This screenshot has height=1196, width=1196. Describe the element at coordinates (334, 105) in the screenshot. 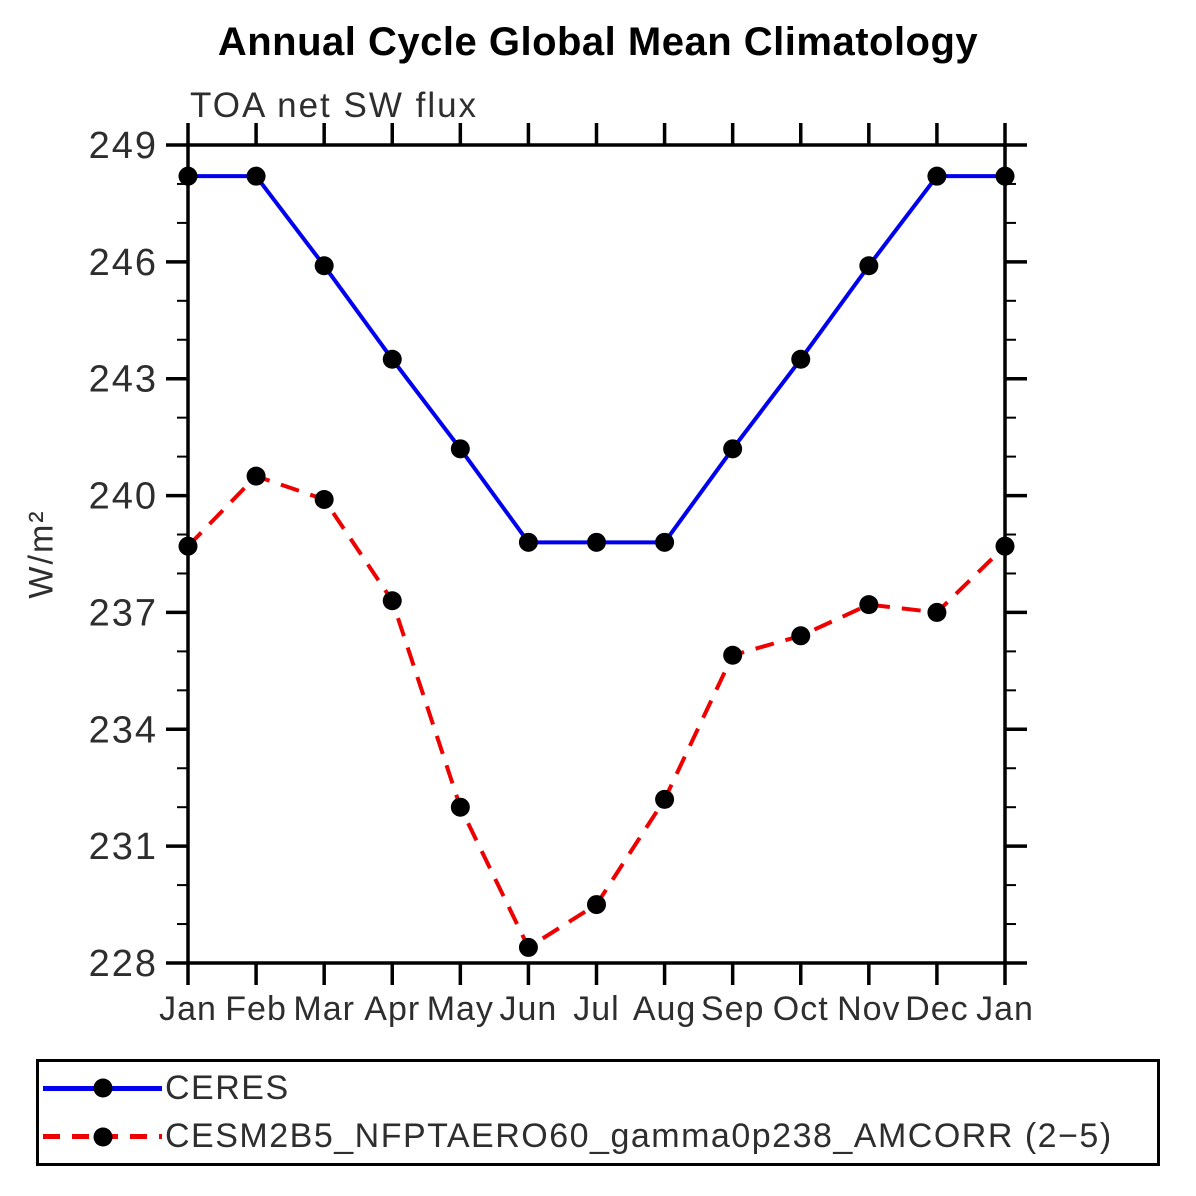

I see `chart-subtitle: TOA net SW flux` at that location.